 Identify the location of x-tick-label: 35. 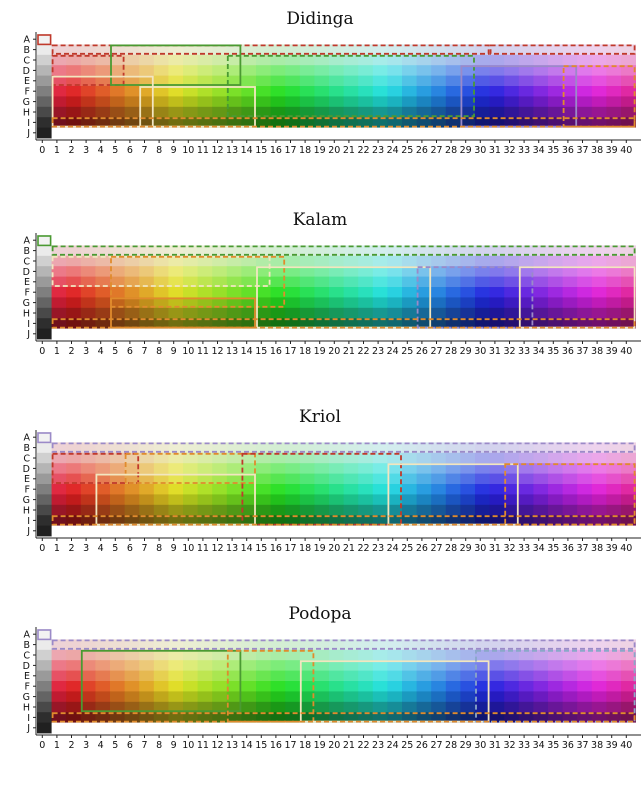
(553, 548).